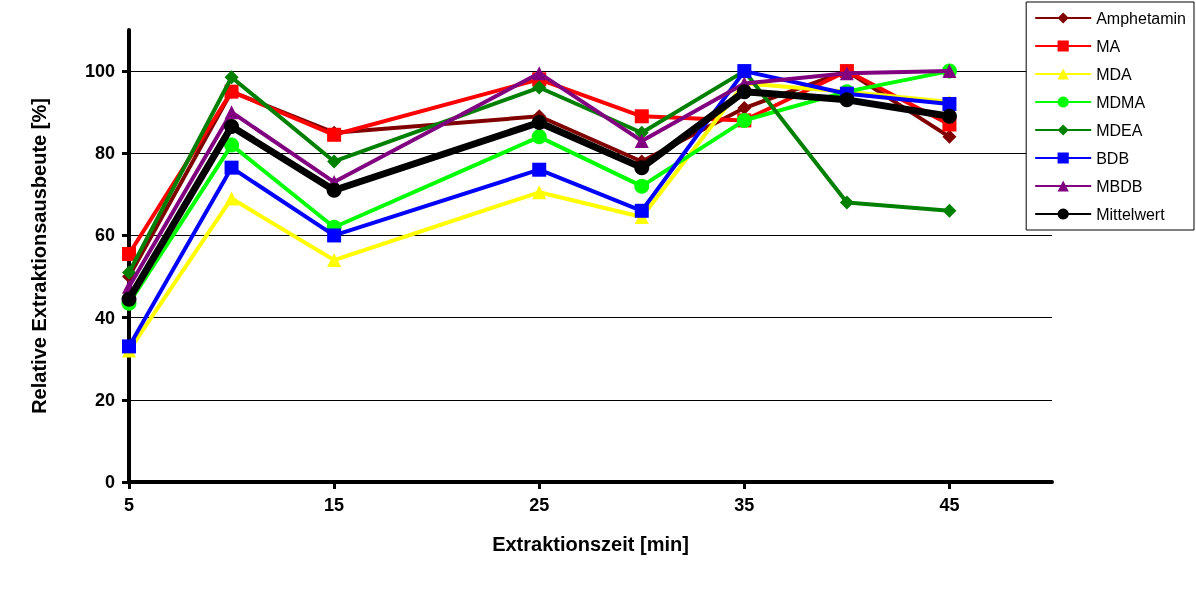  Describe the element at coordinates (1119, 130) in the screenshot. I see `legend-label: MDEA` at that location.